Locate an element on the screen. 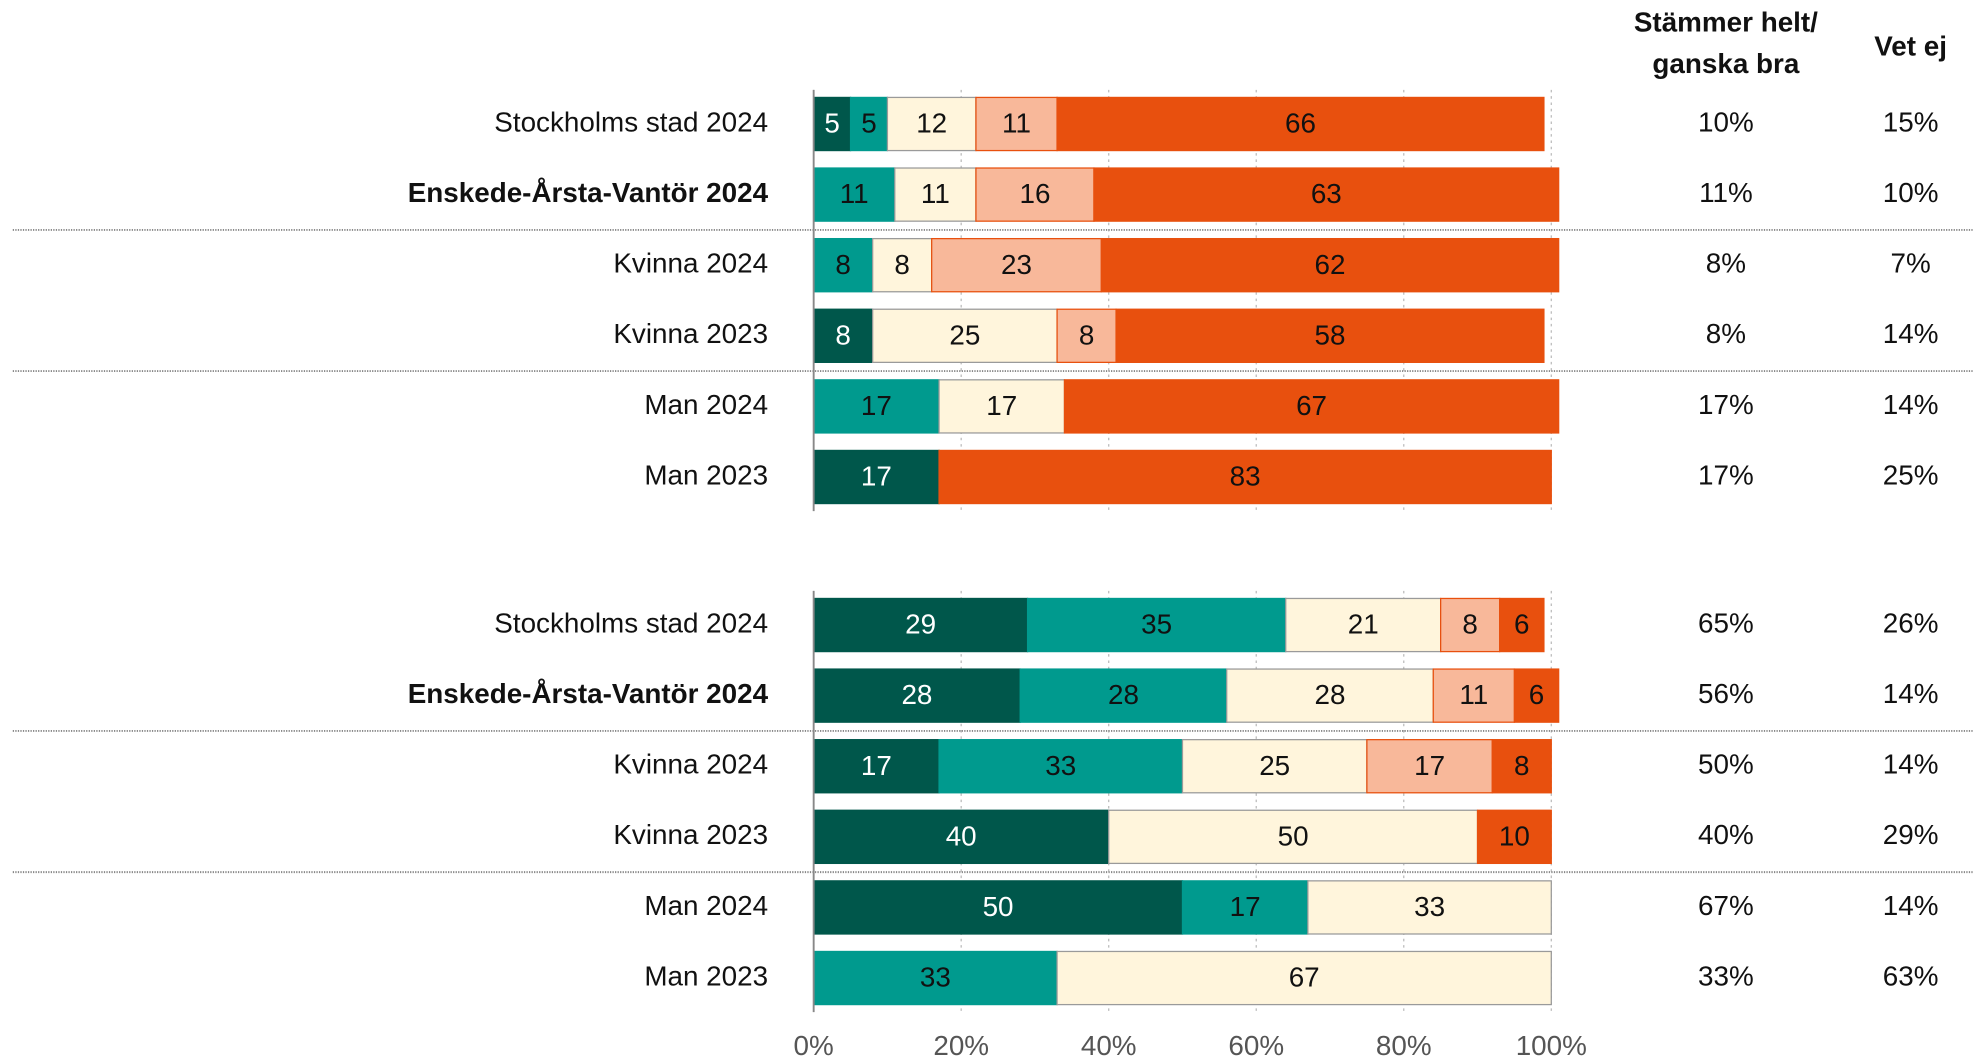 The height and width of the screenshot is (1059, 1974). data-label: 63 is located at coordinates (1326, 193).